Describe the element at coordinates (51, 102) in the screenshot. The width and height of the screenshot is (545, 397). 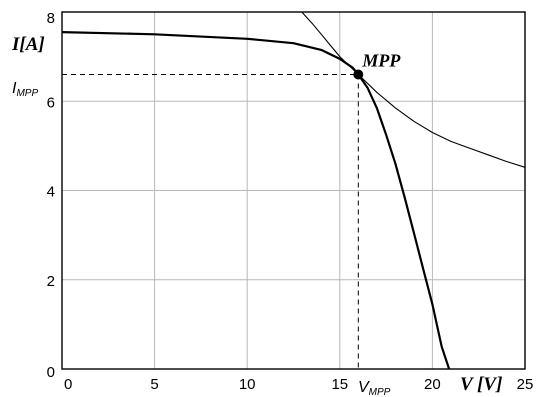
I see `y-tick-label: 6` at that location.